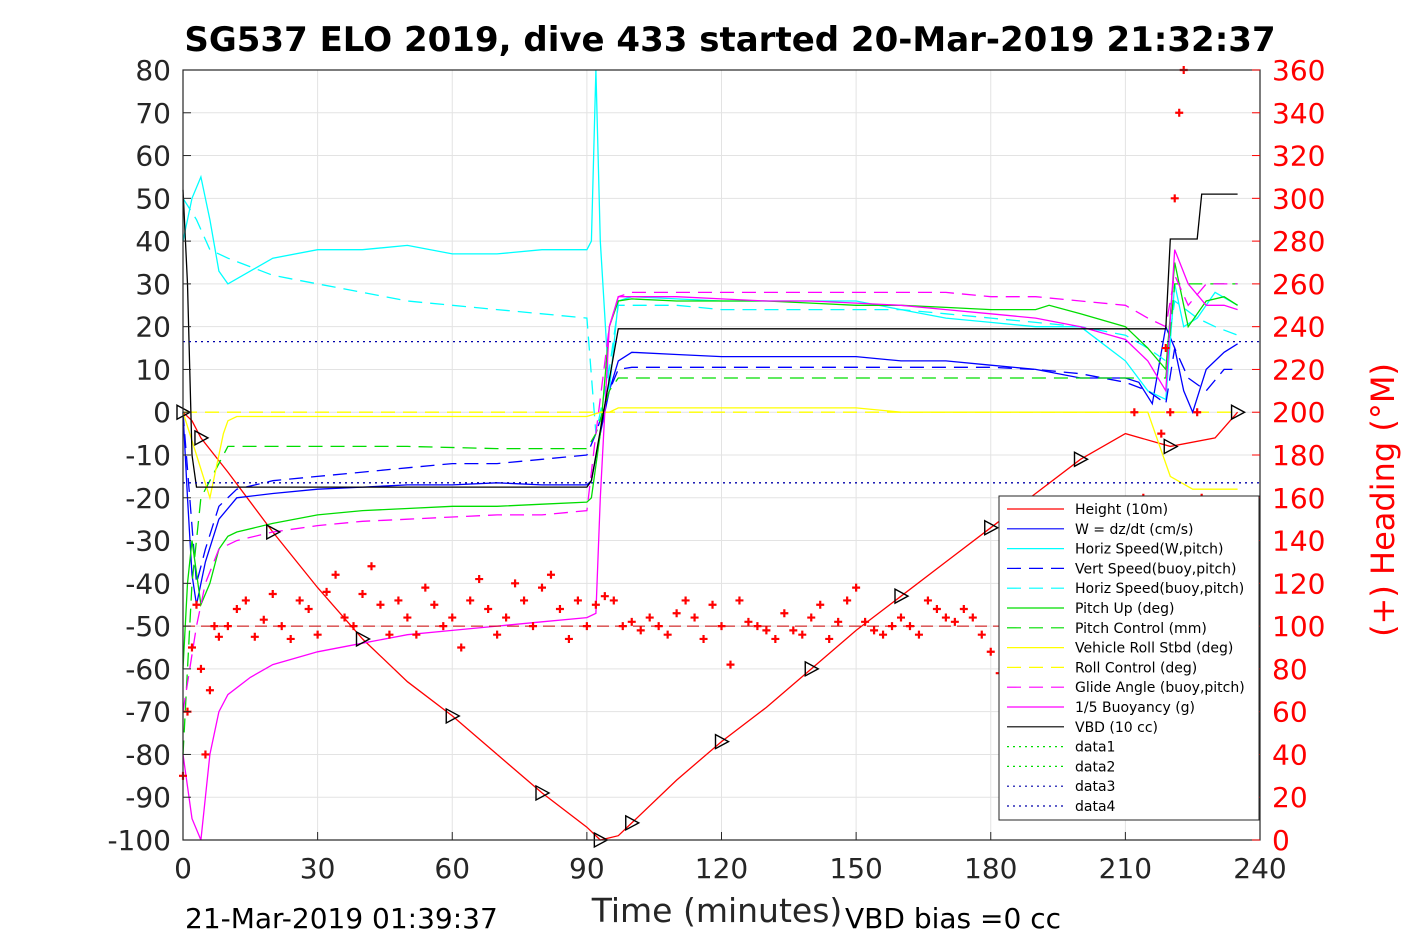 The height and width of the screenshot is (945, 1417). Describe the element at coordinates (148, 797) in the screenshot. I see `y-tick-label: -90` at that location.